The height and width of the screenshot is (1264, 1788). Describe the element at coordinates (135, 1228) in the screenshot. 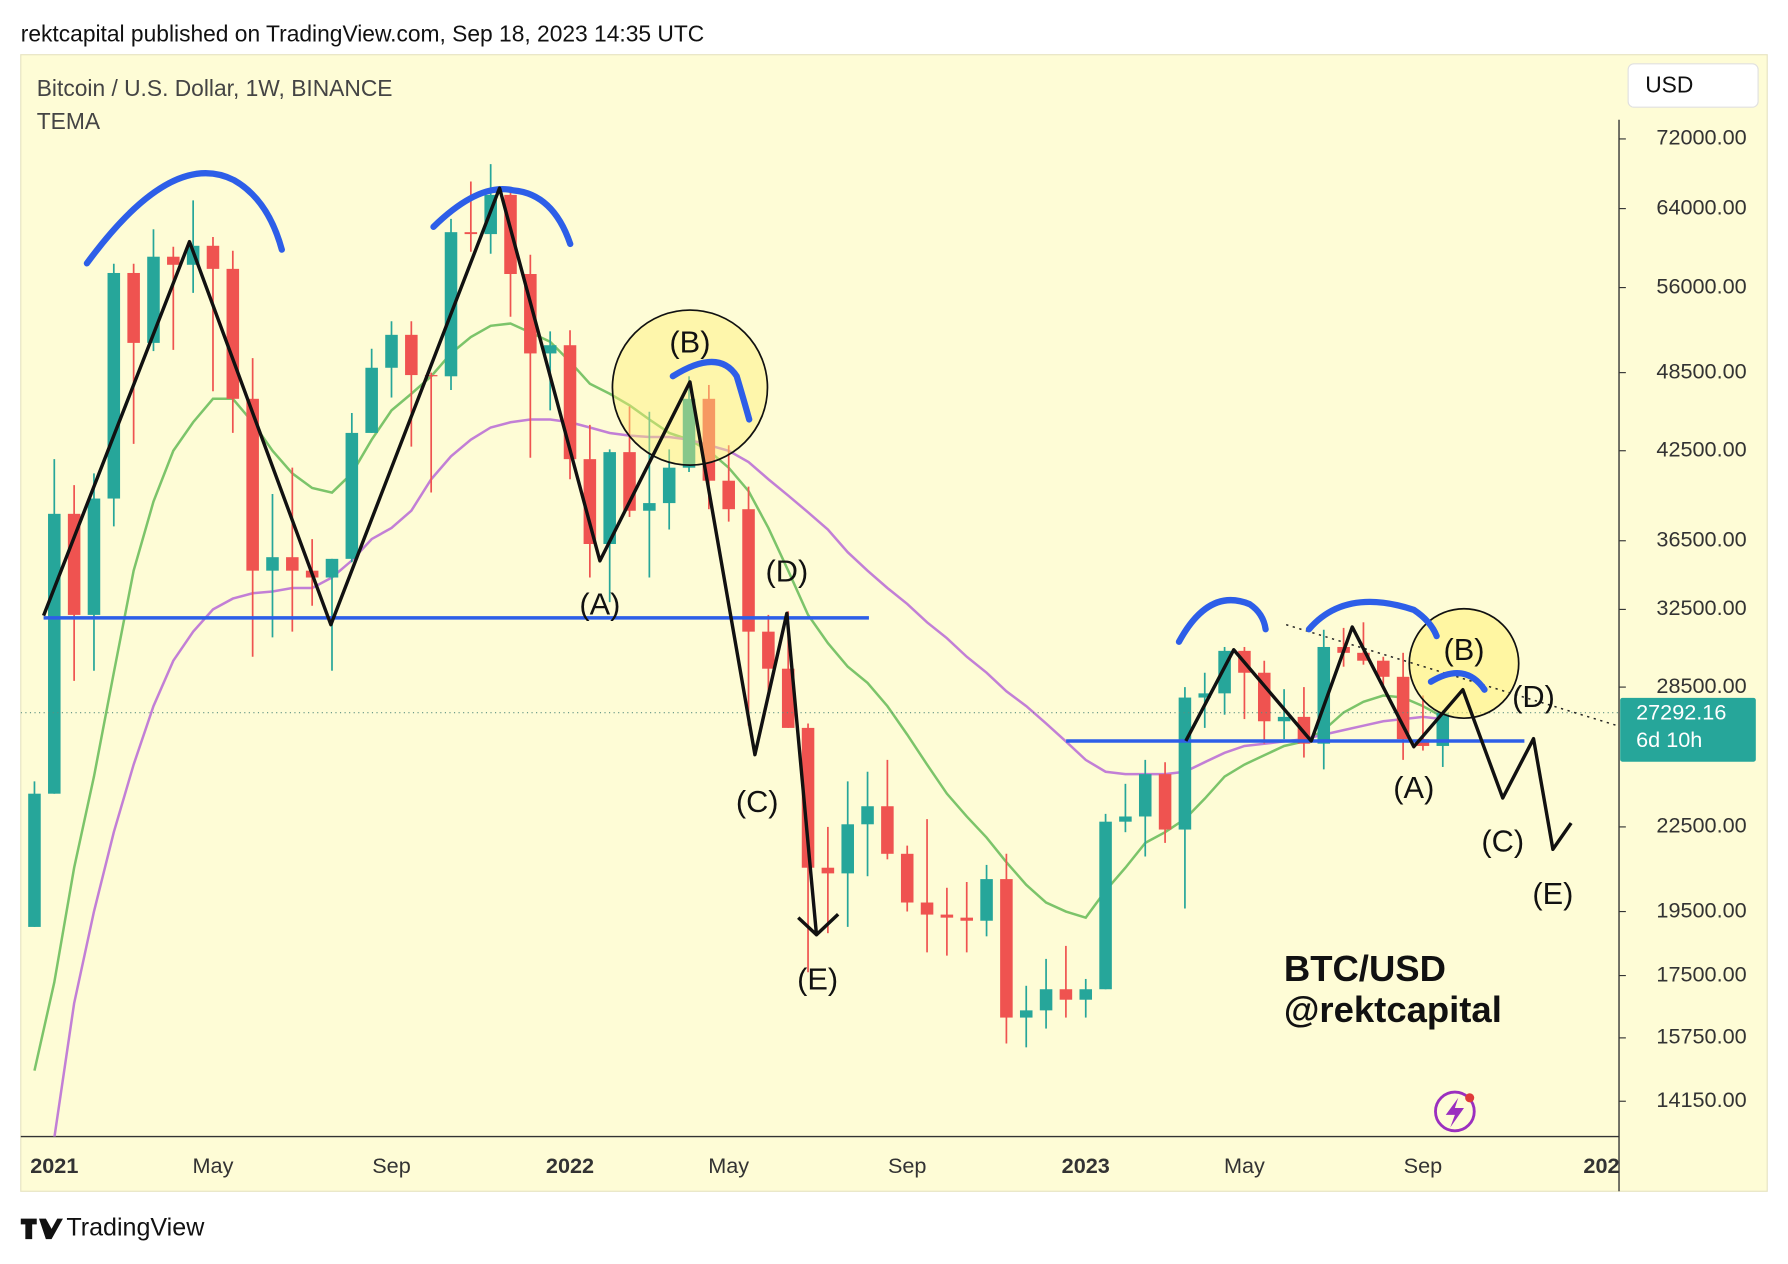

I see `footer-brand: TradingView` at that location.